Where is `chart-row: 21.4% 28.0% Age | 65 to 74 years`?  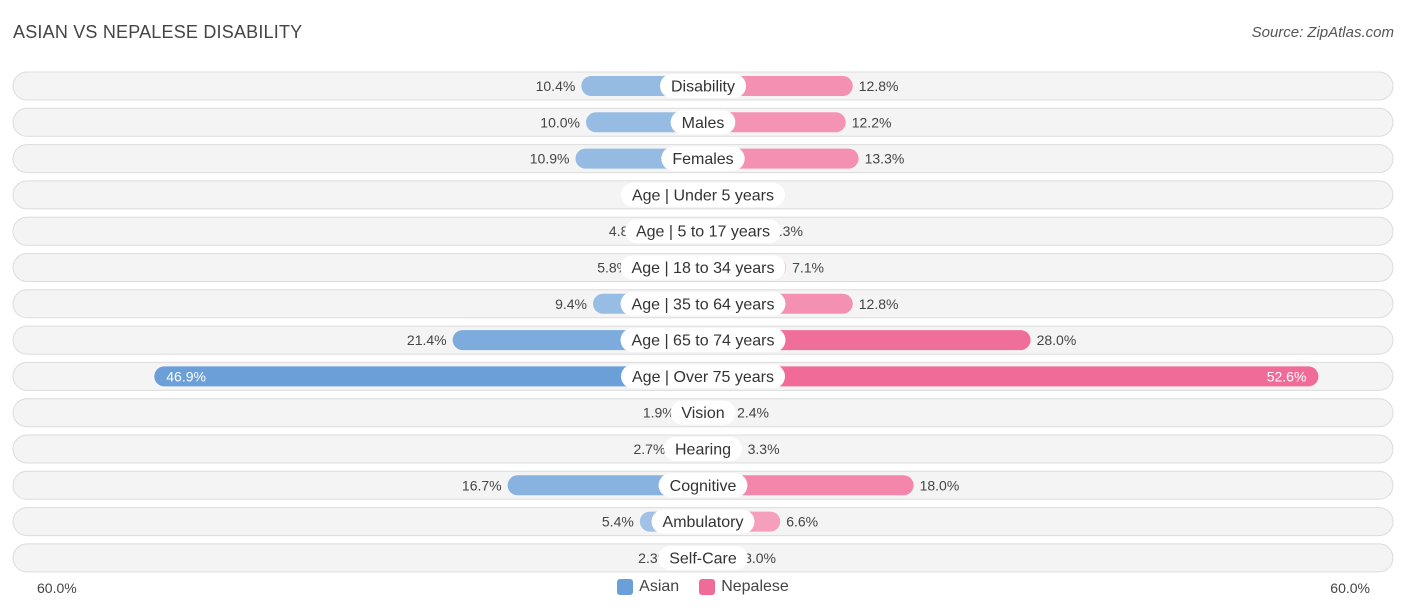
chart-row: 21.4% 28.0% Age | 65 to 74 years is located at coordinates (703, 340).